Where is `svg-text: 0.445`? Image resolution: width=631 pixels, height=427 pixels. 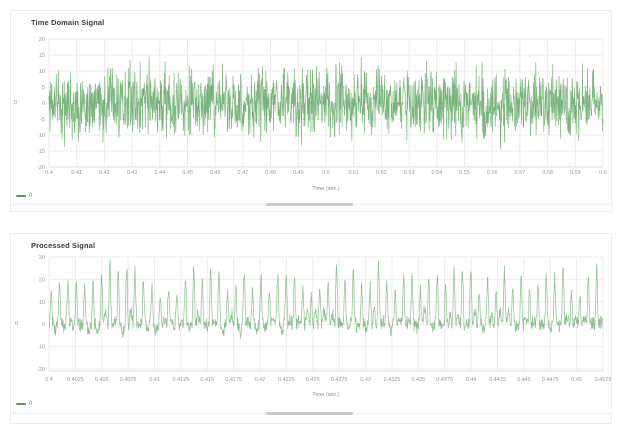 svg-text: 0.445 is located at coordinates (524, 380).